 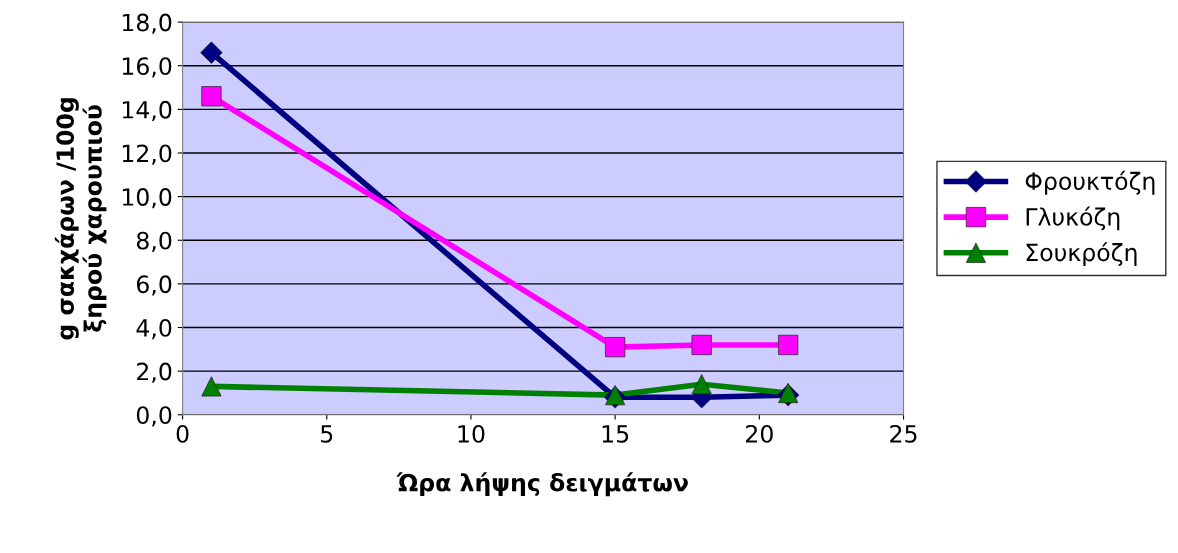 I want to click on y-tick-label: 0,0, so click(x=154, y=416).